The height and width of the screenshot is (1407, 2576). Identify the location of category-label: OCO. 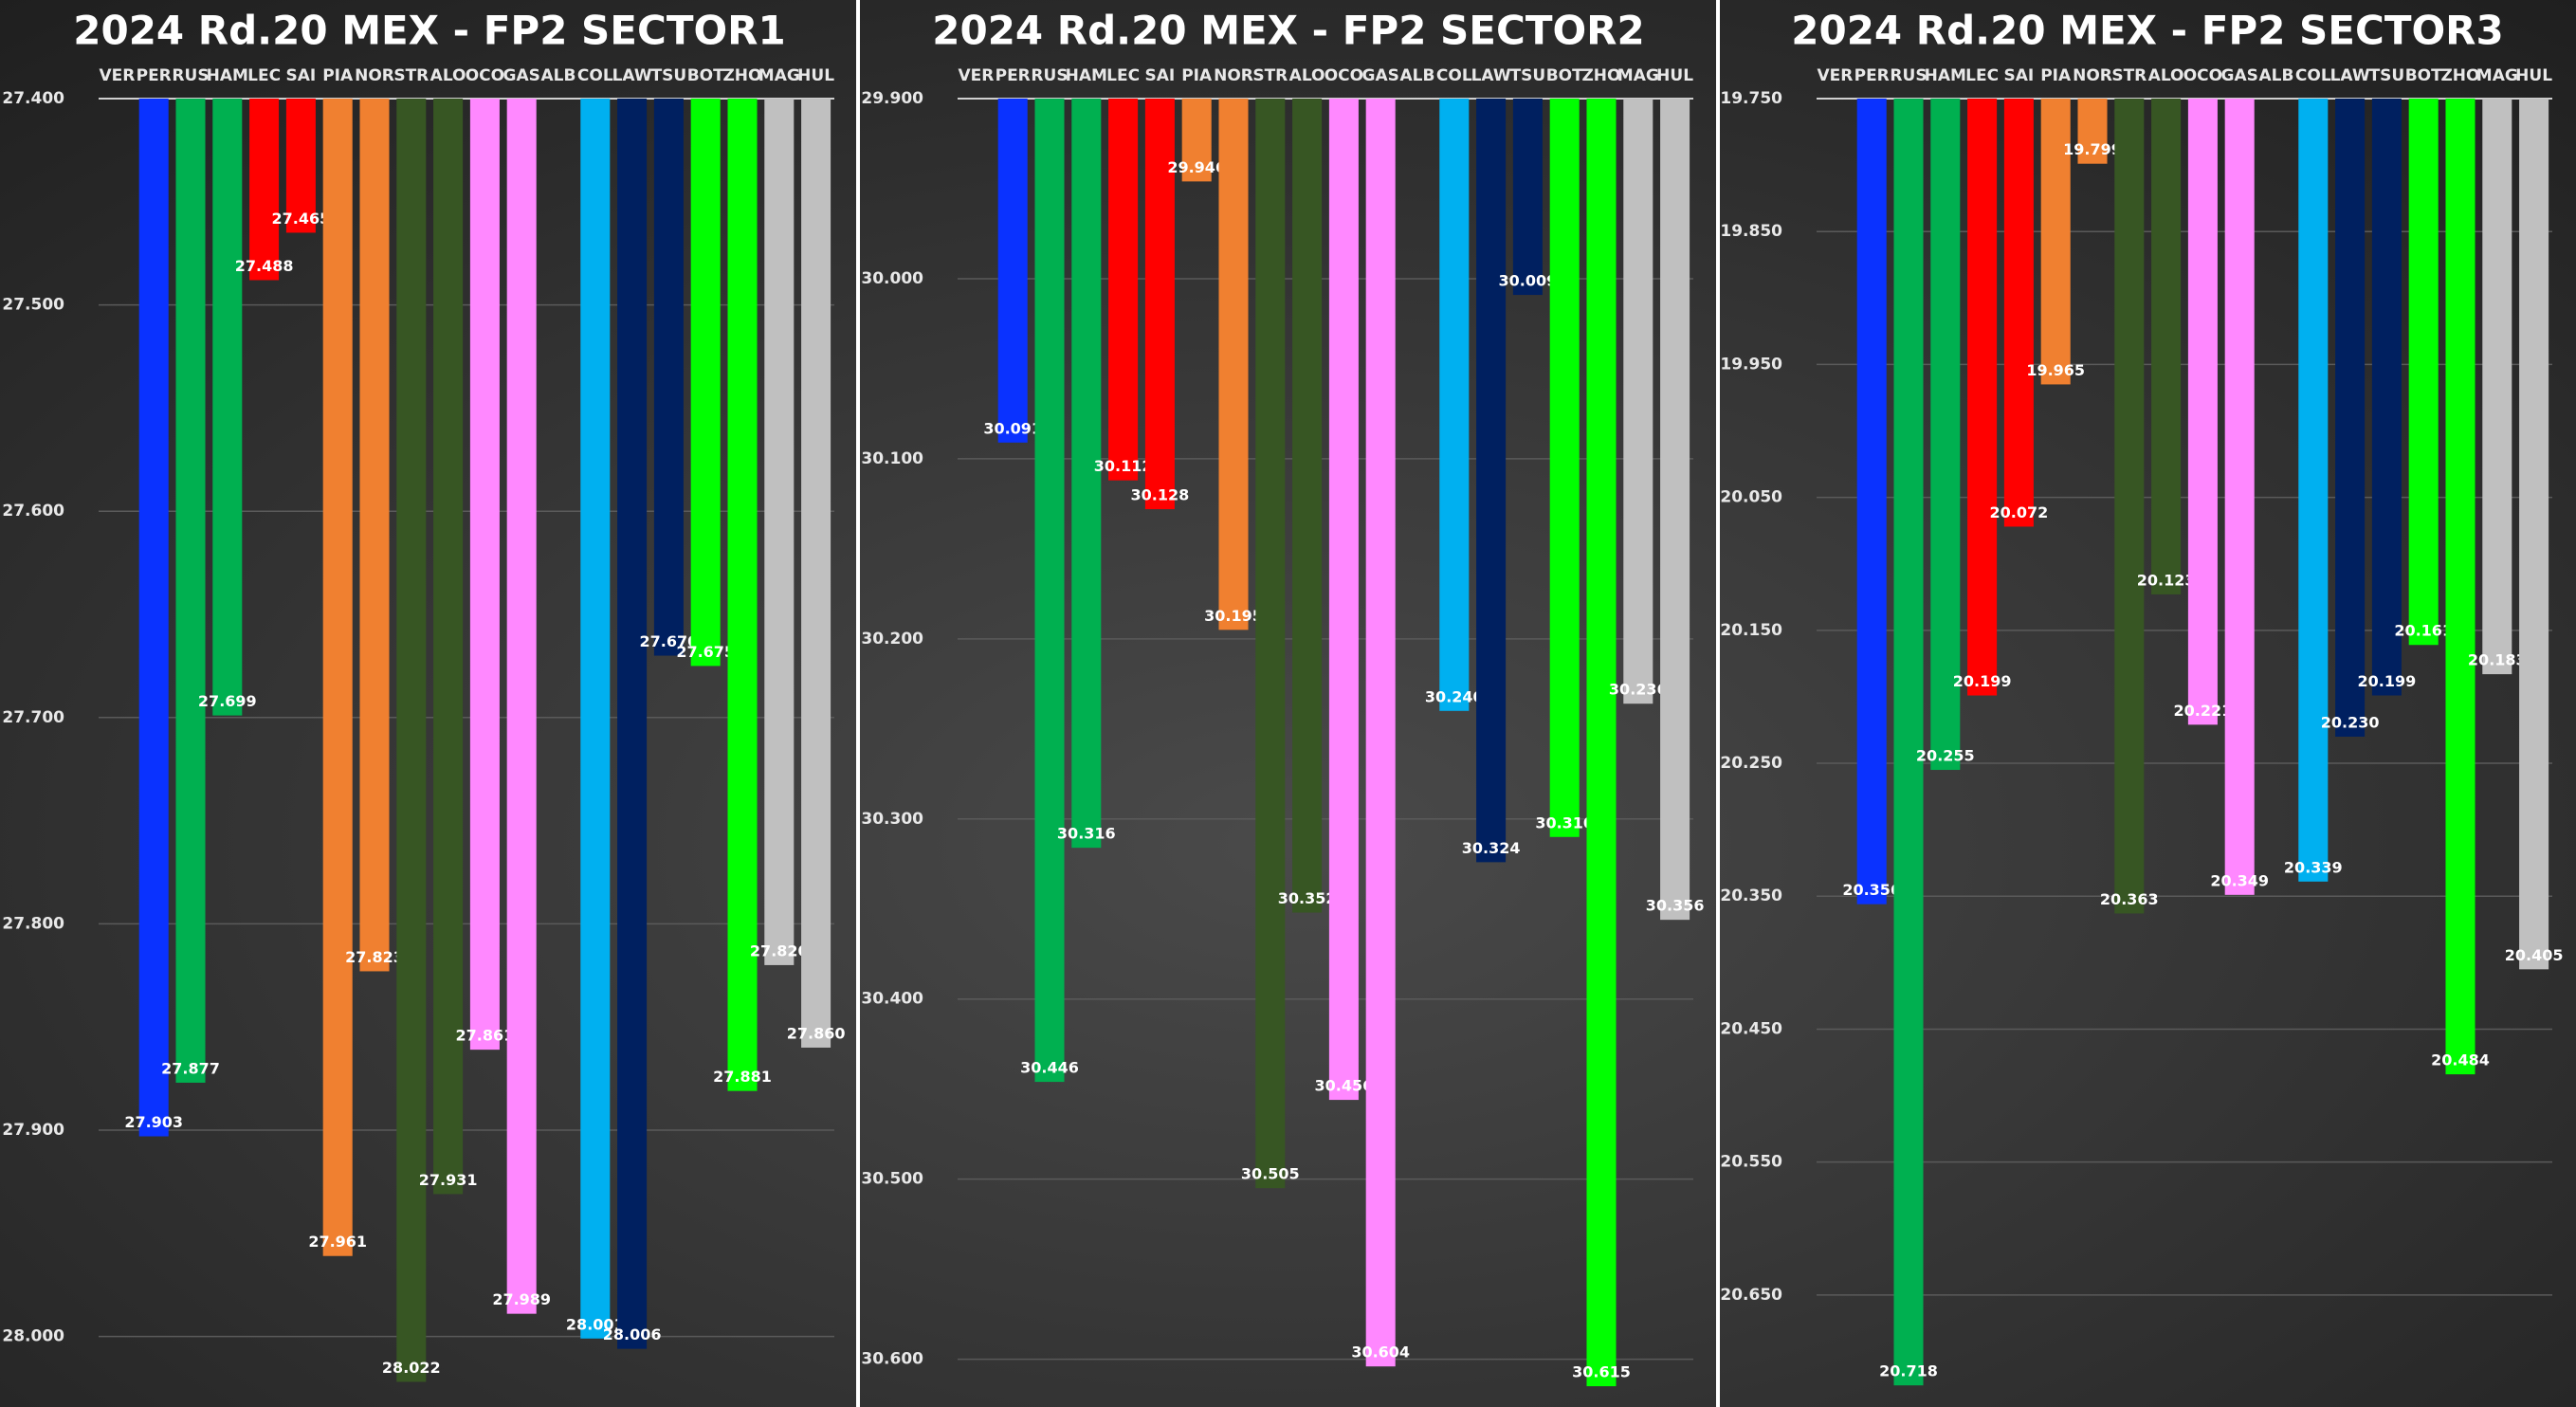
(2202, 75).